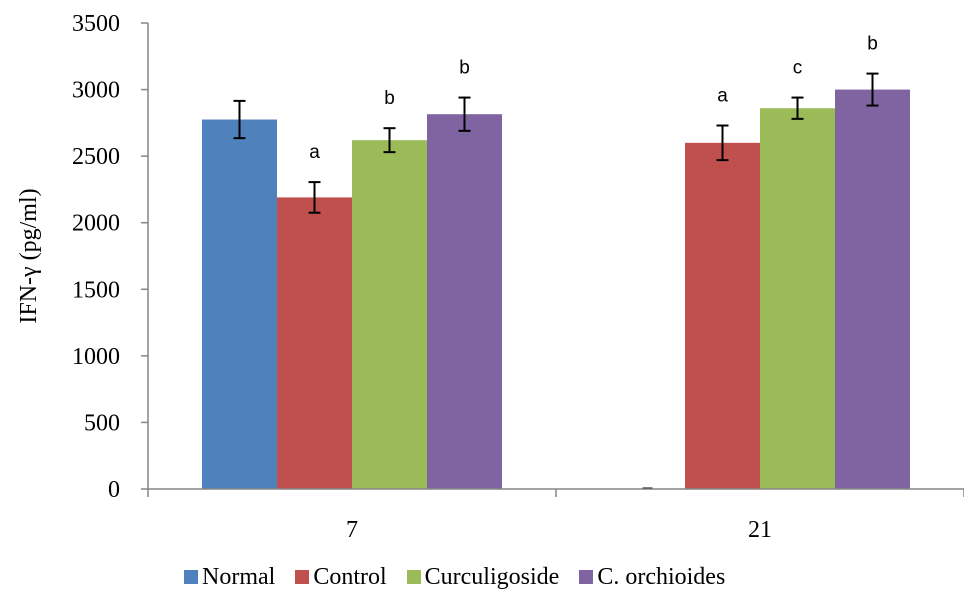 This screenshot has height=594, width=964. I want to click on legend-item: Normal, so click(229, 577).